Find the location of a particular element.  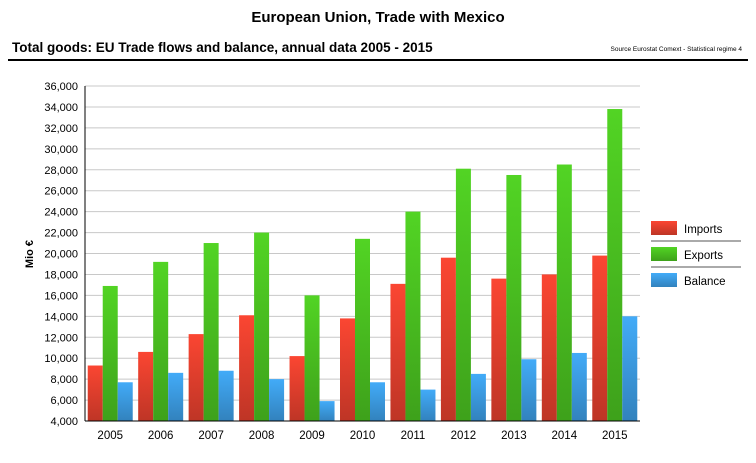

y-tick-label: 6,000 is located at coordinates (64, 401).